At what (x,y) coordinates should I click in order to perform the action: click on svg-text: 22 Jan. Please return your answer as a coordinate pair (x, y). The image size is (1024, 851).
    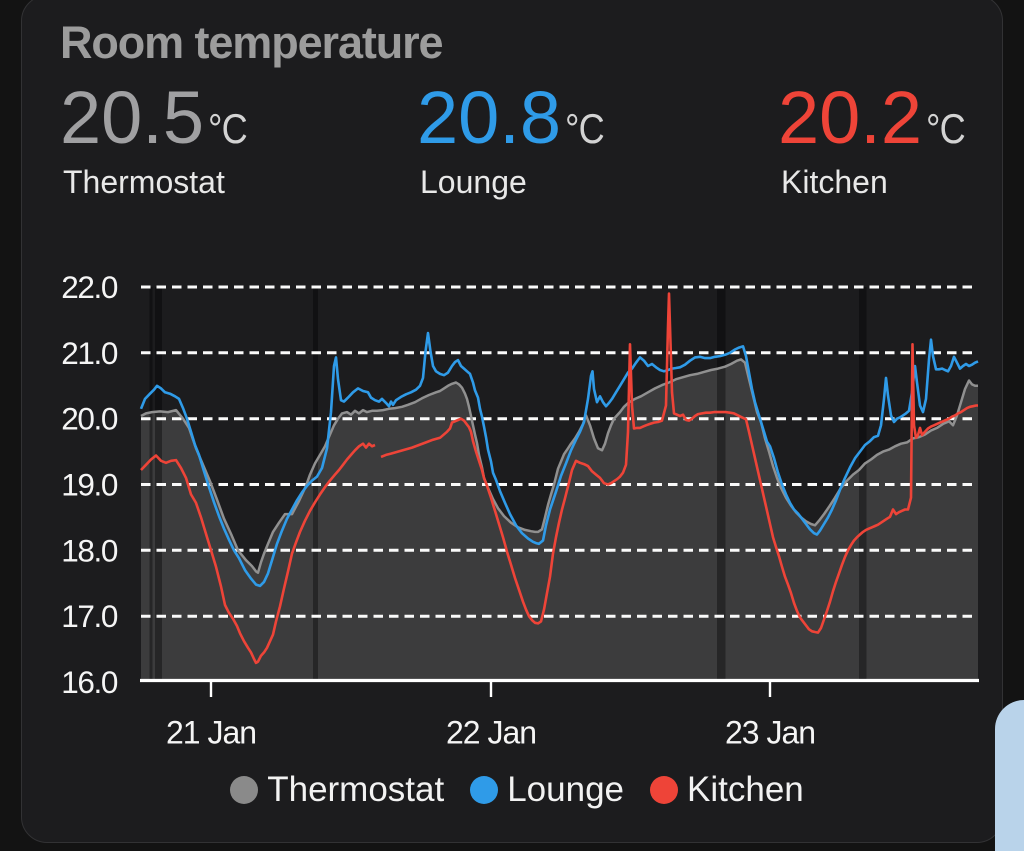
    Looking at the image, I should click on (491, 733).